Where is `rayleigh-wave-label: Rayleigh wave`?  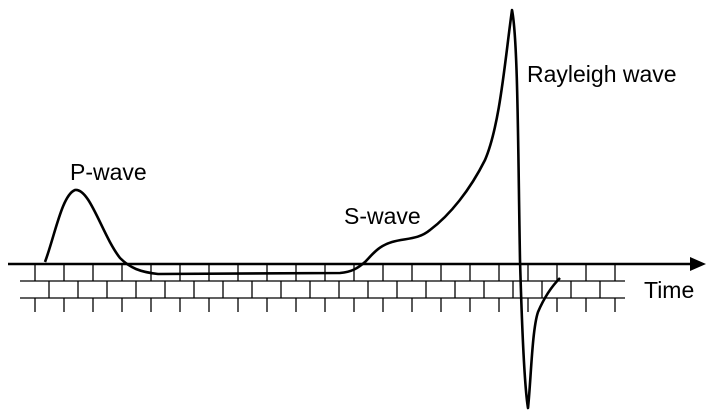
rayleigh-wave-label: Rayleigh wave is located at coordinates (602, 74).